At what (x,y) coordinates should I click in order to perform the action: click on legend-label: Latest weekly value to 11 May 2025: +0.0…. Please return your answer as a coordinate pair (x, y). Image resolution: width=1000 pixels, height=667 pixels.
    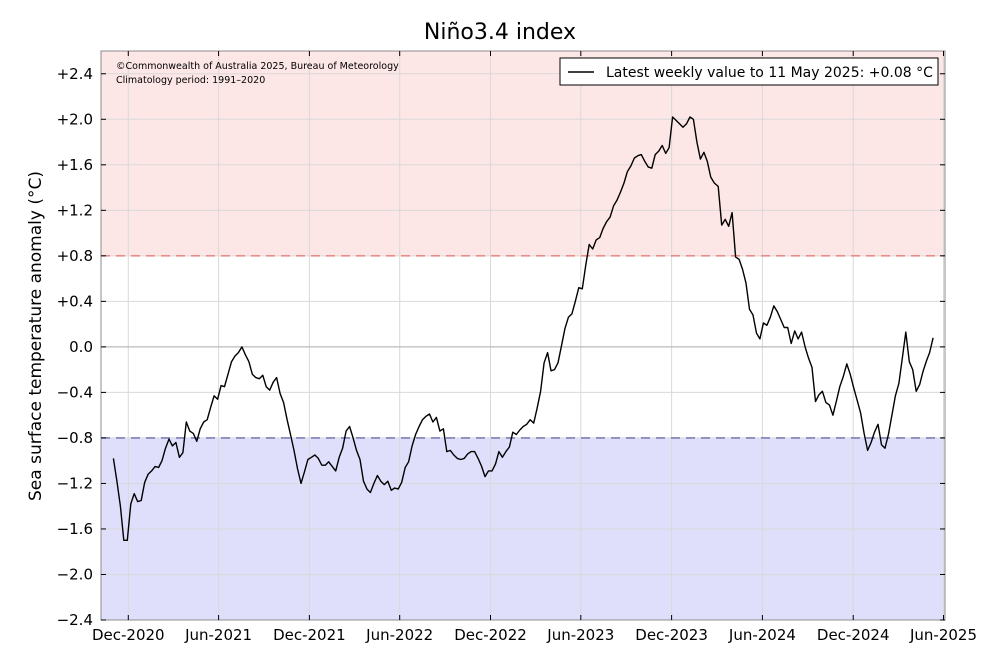
    Looking at the image, I should click on (769, 73).